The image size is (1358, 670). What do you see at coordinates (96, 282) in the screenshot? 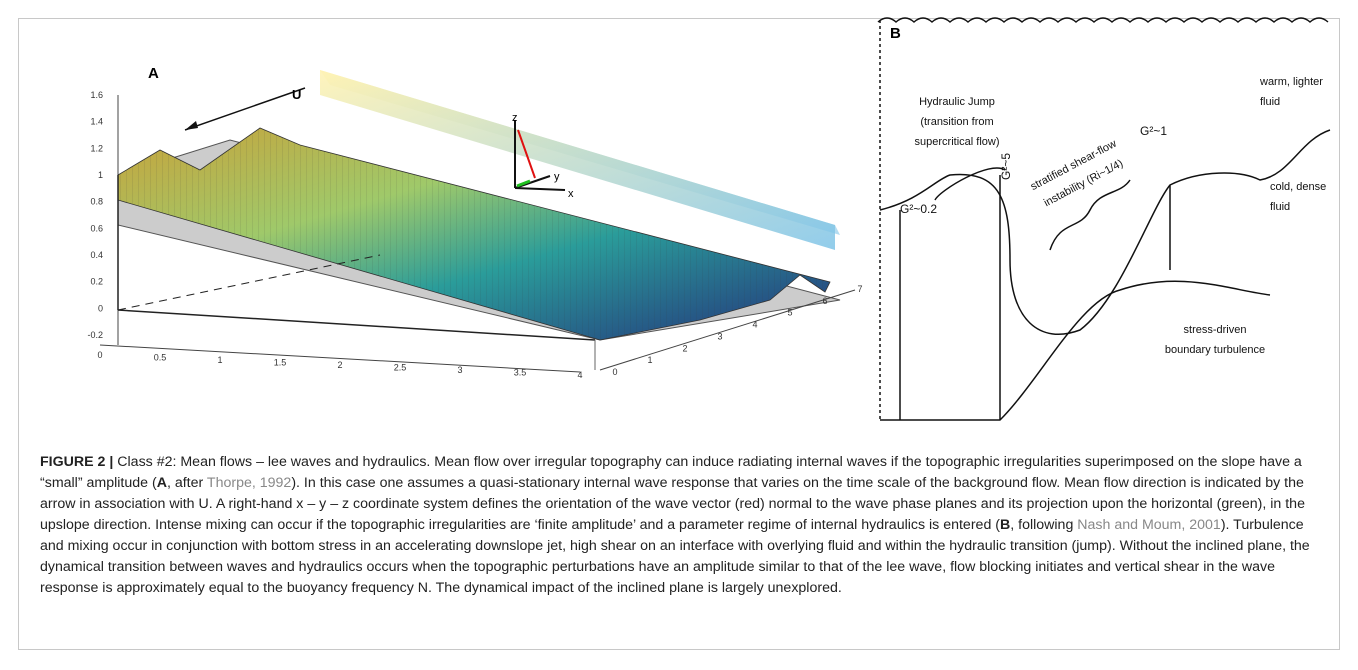
I see `tick-label: 0.2` at bounding box center [96, 282].